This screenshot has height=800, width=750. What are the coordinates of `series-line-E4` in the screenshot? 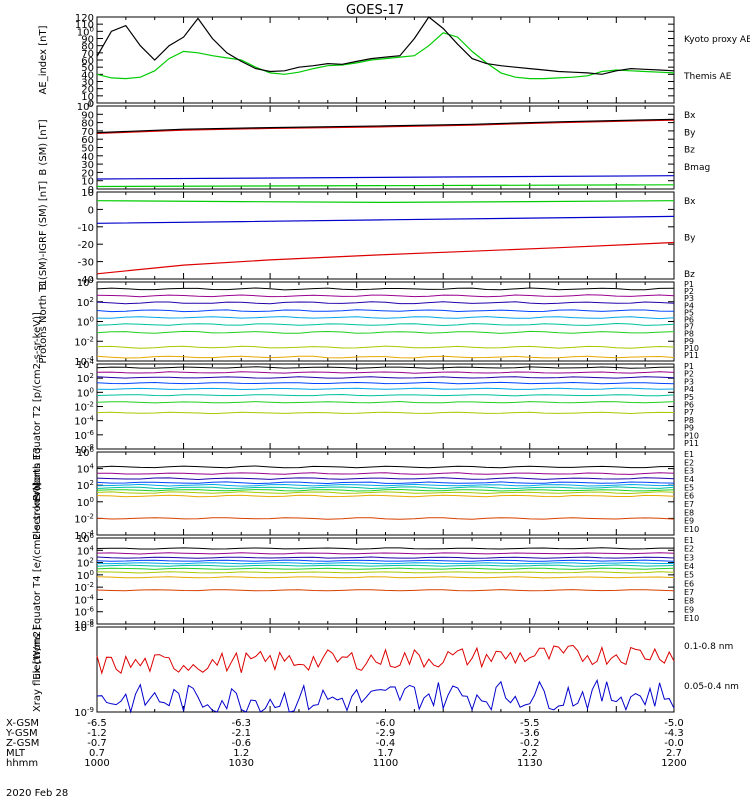 It's located at (385, 560).